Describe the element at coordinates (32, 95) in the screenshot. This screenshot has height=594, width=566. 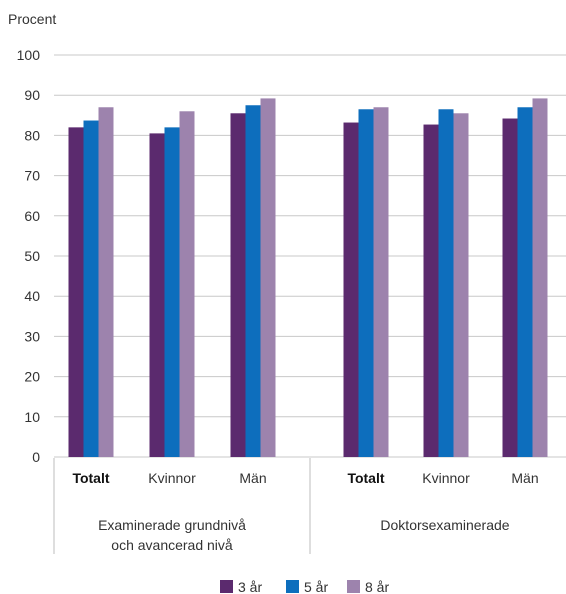
I see `y-tick-label: 90` at that location.